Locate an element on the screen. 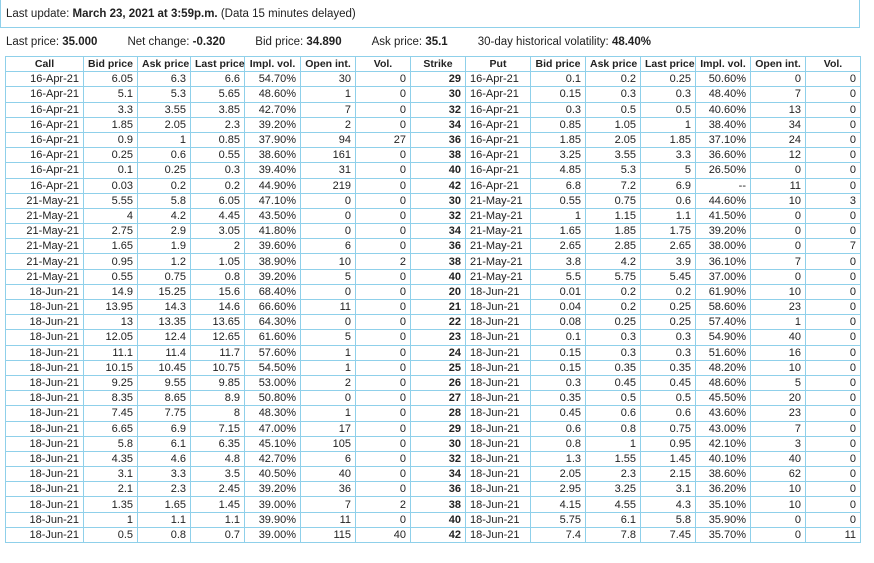  table-cell: 38.00% is located at coordinates (723, 246).